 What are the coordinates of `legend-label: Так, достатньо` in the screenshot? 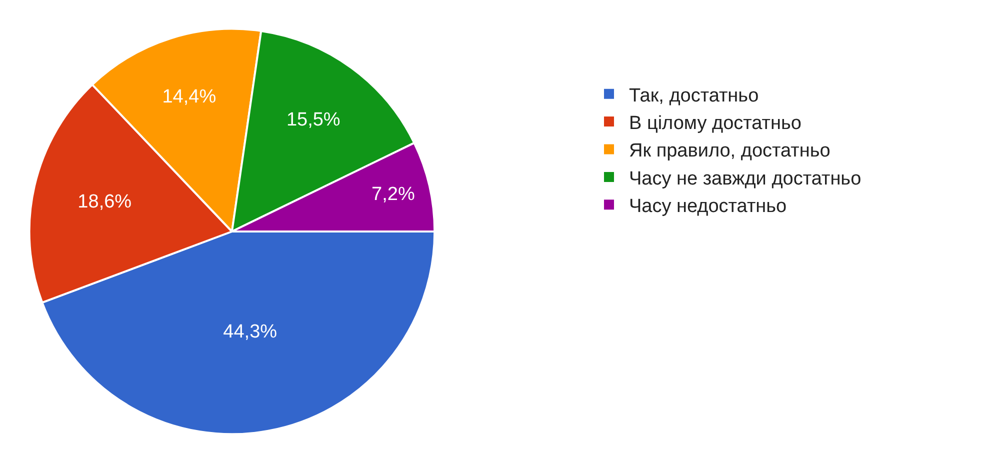 It's located at (694, 95).